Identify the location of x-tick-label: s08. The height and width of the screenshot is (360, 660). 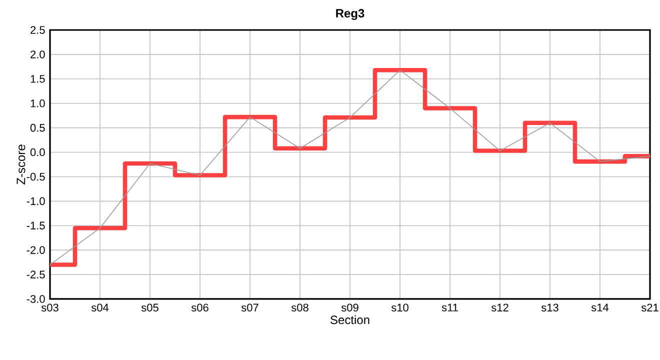
(299, 308).